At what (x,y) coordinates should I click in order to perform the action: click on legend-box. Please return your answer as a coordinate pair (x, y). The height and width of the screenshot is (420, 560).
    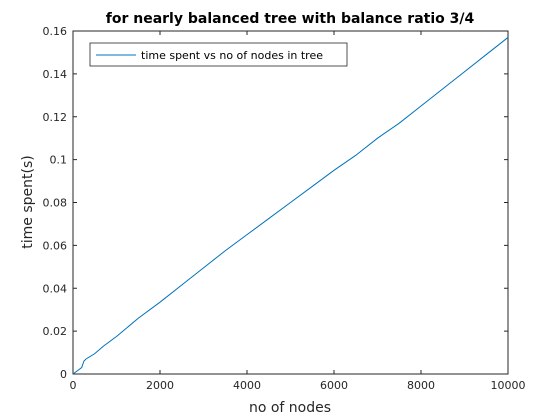
    Looking at the image, I should click on (218, 54).